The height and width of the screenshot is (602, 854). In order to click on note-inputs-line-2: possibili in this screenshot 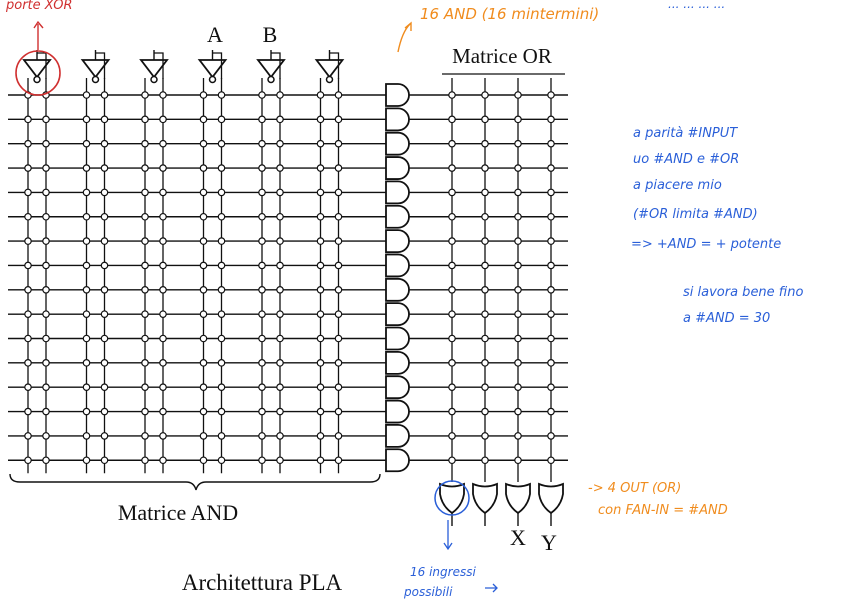, I will do `click(428, 592)`.